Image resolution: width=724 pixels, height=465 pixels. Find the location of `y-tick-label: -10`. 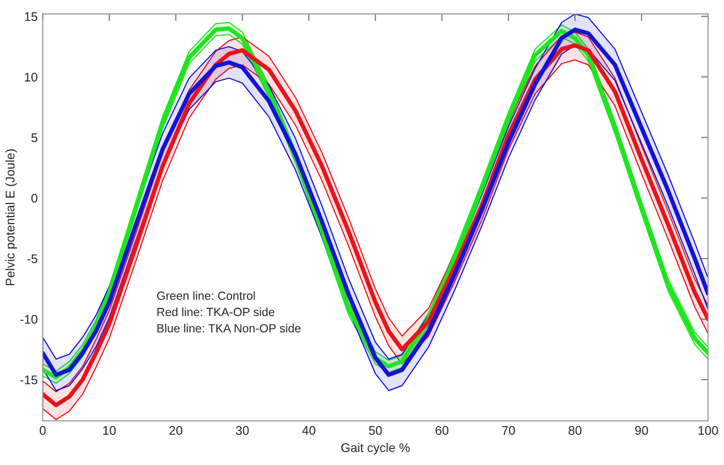

y-tick-label: -10 is located at coordinates (29, 319).